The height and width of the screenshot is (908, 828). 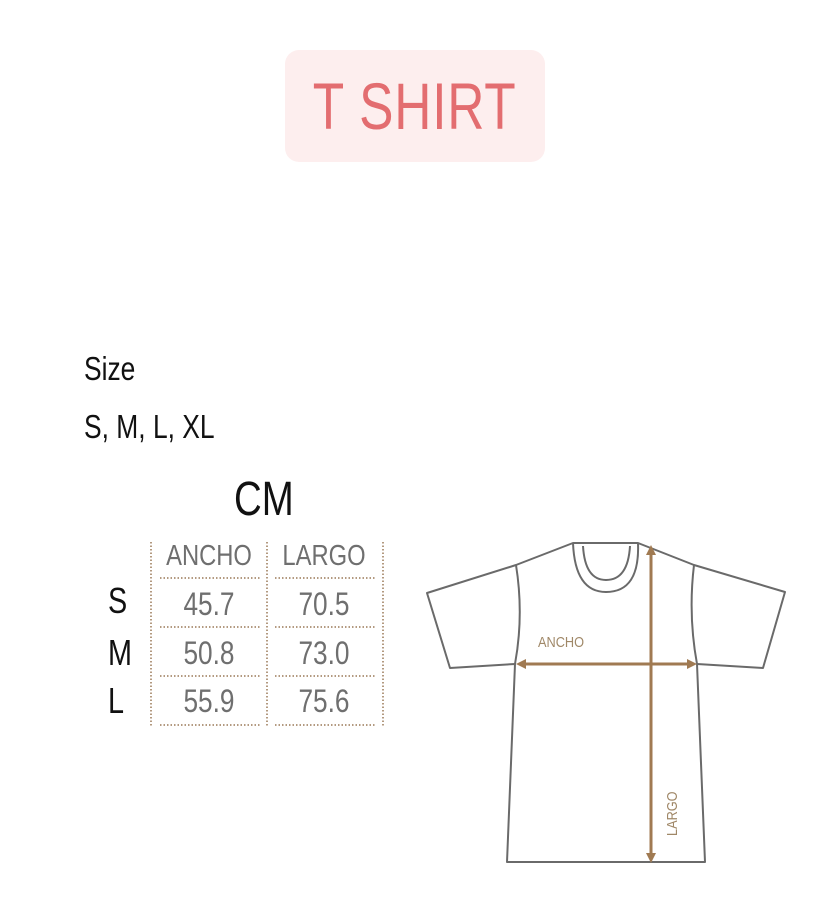 What do you see at coordinates (267, 634) in the screenshot?
I see `size-table-grid` at bounding box center [267, 634].